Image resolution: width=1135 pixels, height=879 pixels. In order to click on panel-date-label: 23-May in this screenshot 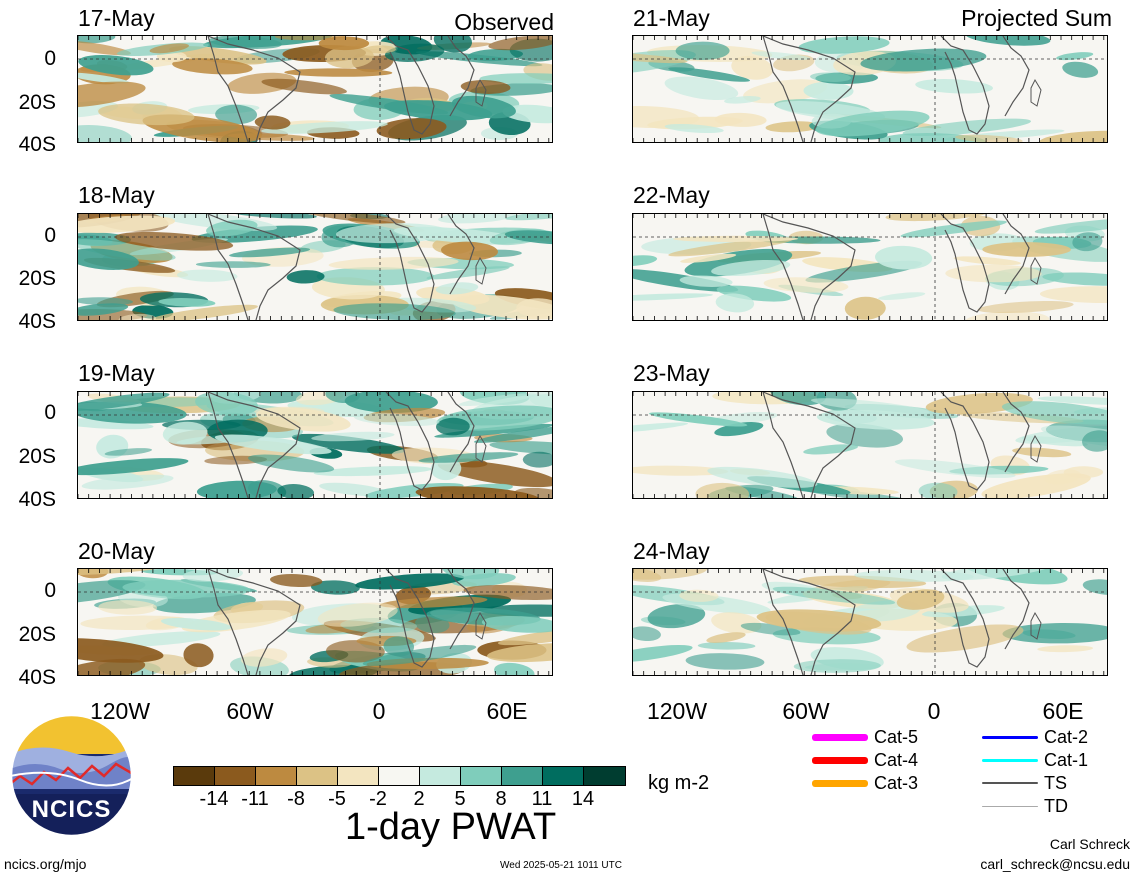, I will do `click(671, 373)`.